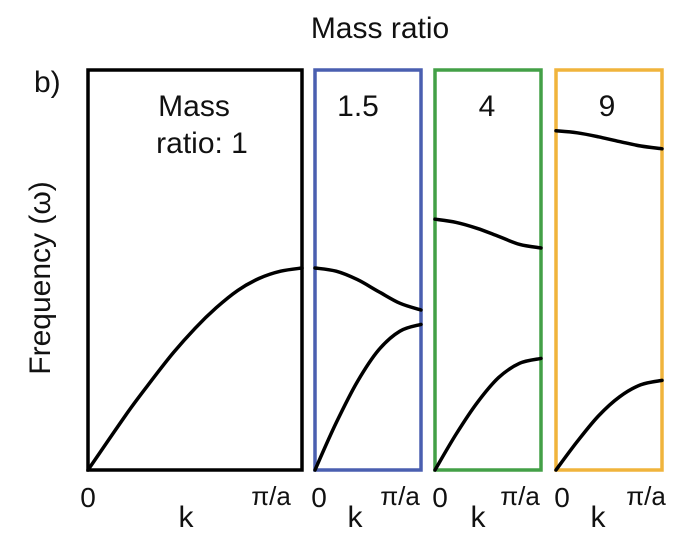  Describe the element at coordinates (380, 28) in the screenshot. I see `chart-title: Mass ratio` at that location.